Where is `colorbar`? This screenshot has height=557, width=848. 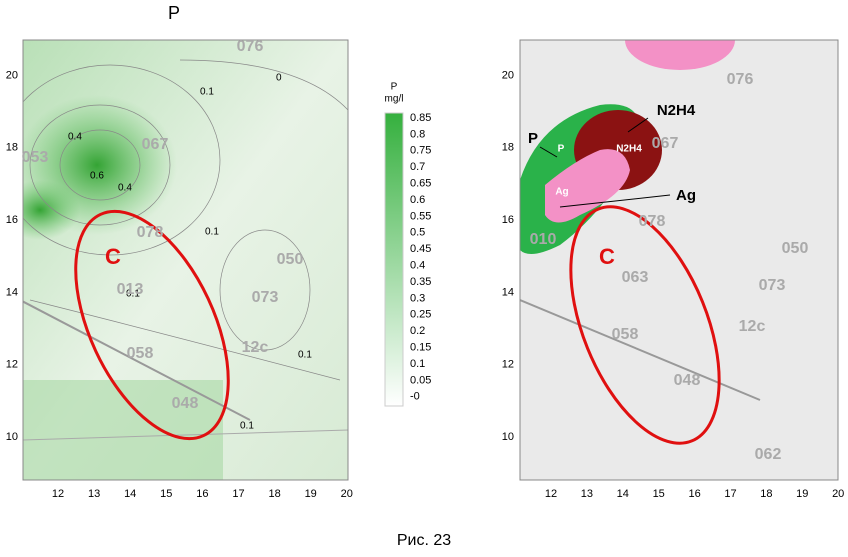
colorbar is located at coordinates (394, 259).